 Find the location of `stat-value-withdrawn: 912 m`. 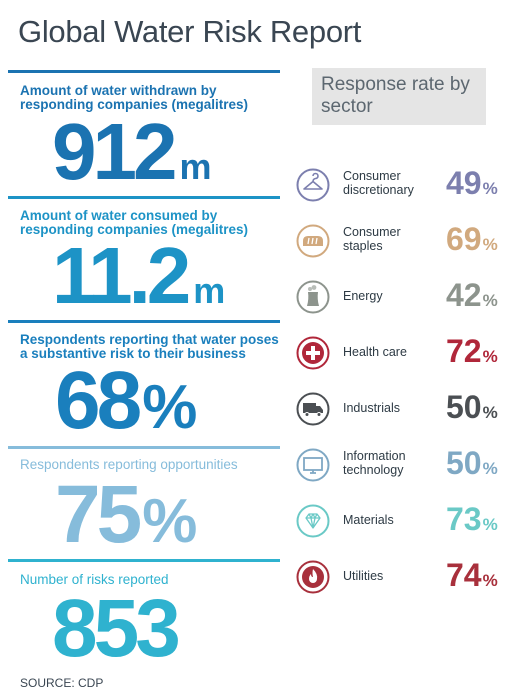

stat-value-withdrawn: 912 m is located at coordinates (132, 152).